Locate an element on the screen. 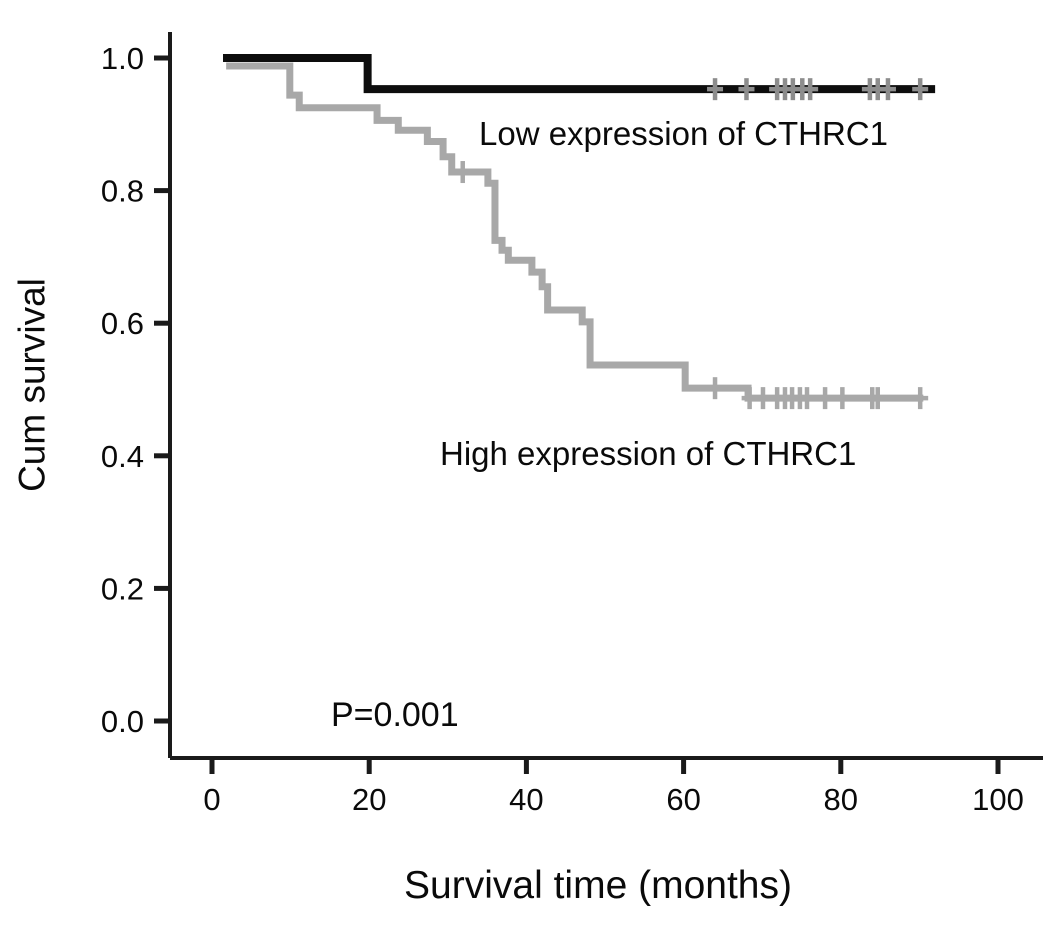 The image size is (1063, 928). y-tick-label: 0.0 is located at coordinates (122, 721).